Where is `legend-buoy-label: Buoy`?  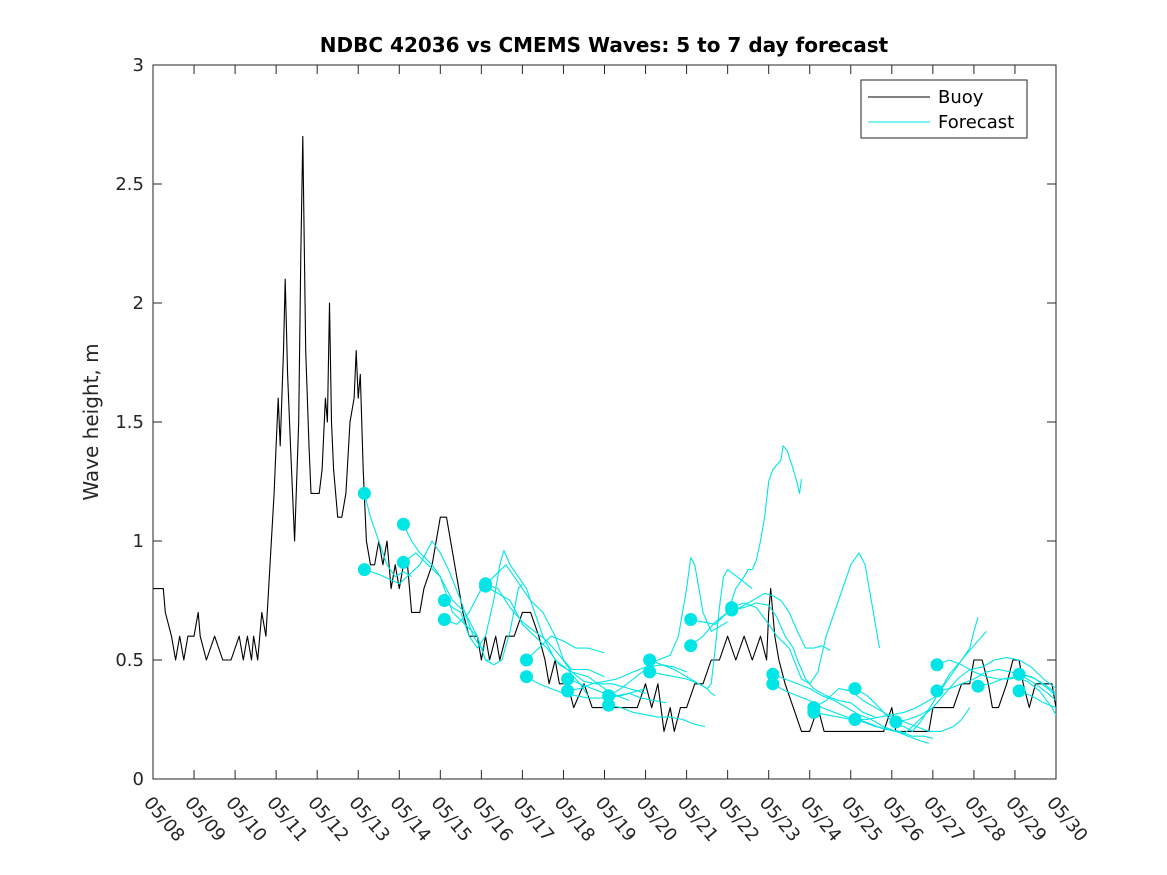 legend-buoy-label: Buoy is located at coordinates (961, 97).